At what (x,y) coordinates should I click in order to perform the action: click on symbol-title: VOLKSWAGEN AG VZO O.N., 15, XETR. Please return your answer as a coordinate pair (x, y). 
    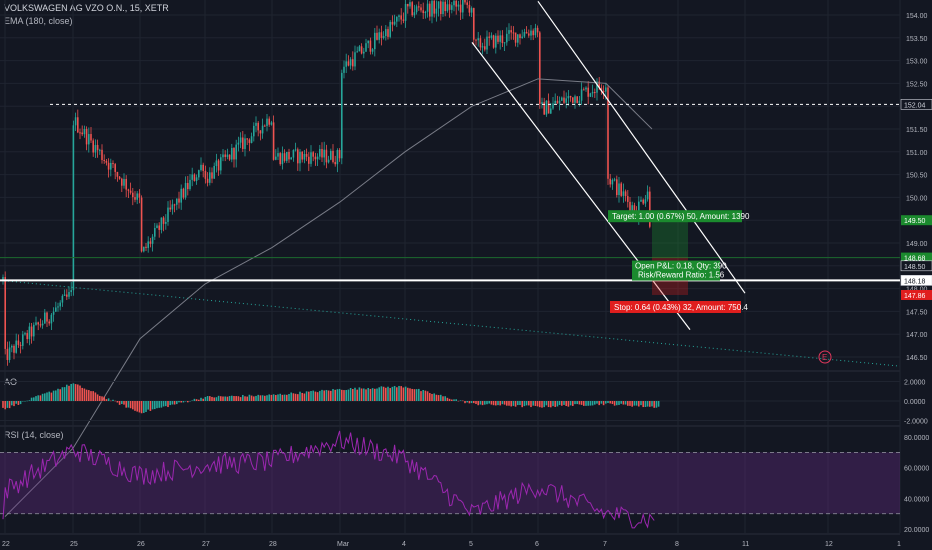
    Looking at the image, I should click on (86, 8).